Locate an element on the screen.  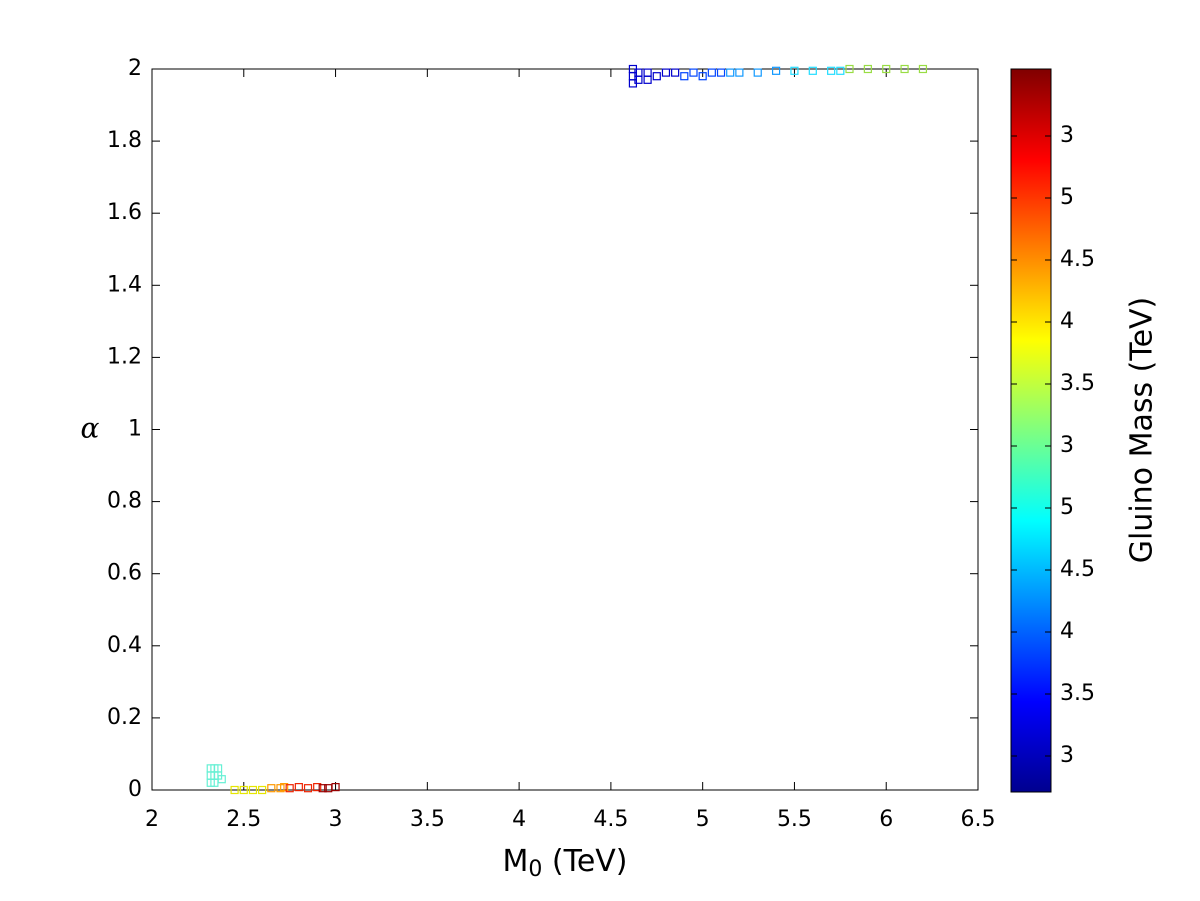
x-tick-label: 5.5 is located at coordinates (794, 819).